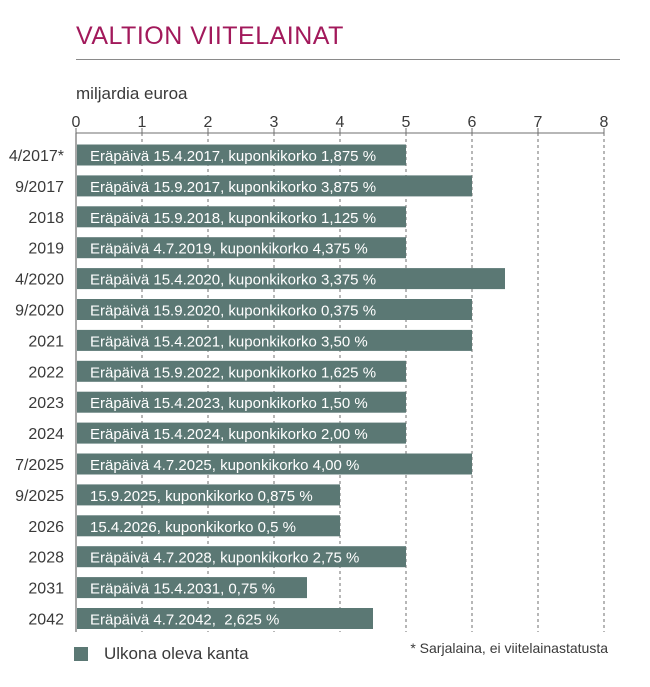  Describe the element at coordinates (46, 527) in the screenshot. I see `category-label: 2026` at that location.